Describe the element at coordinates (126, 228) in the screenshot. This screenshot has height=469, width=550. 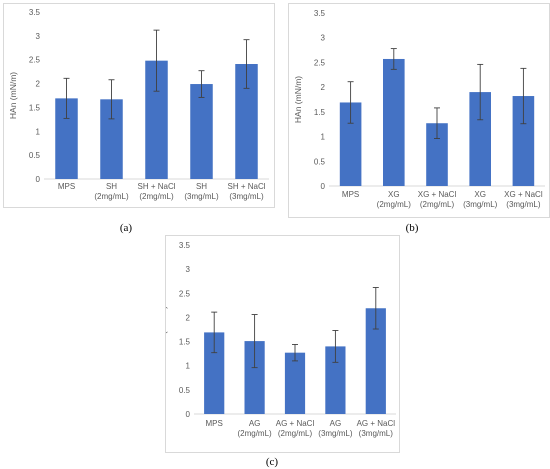
I see `panel-label-a: (a)` at that location.